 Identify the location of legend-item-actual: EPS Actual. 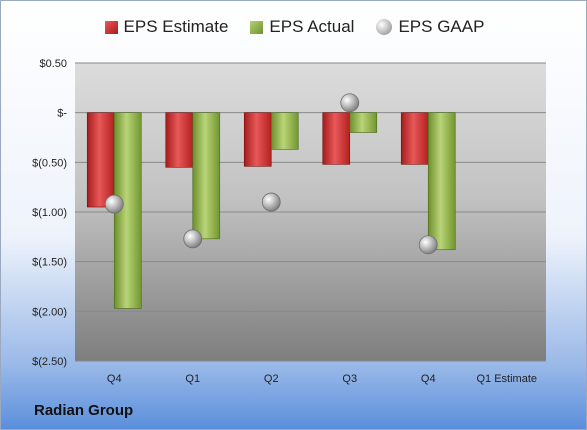
(302, 27).